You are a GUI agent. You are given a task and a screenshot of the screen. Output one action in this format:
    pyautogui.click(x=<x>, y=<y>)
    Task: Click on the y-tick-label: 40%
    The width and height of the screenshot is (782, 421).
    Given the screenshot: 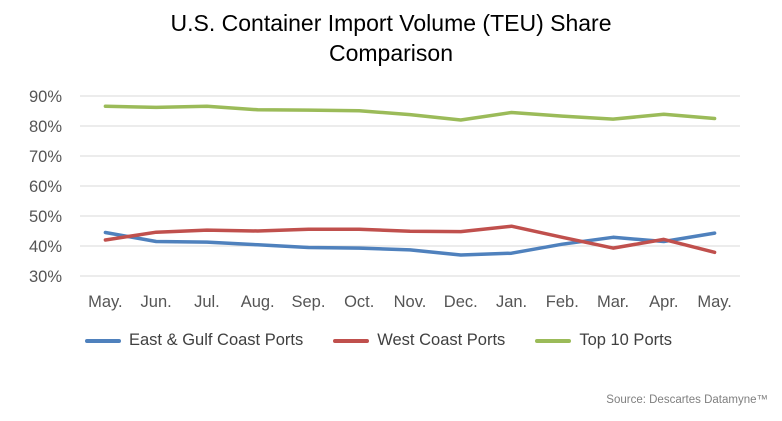 What is the action you would take?
    pyautogui.click(x=45, y=247)
    